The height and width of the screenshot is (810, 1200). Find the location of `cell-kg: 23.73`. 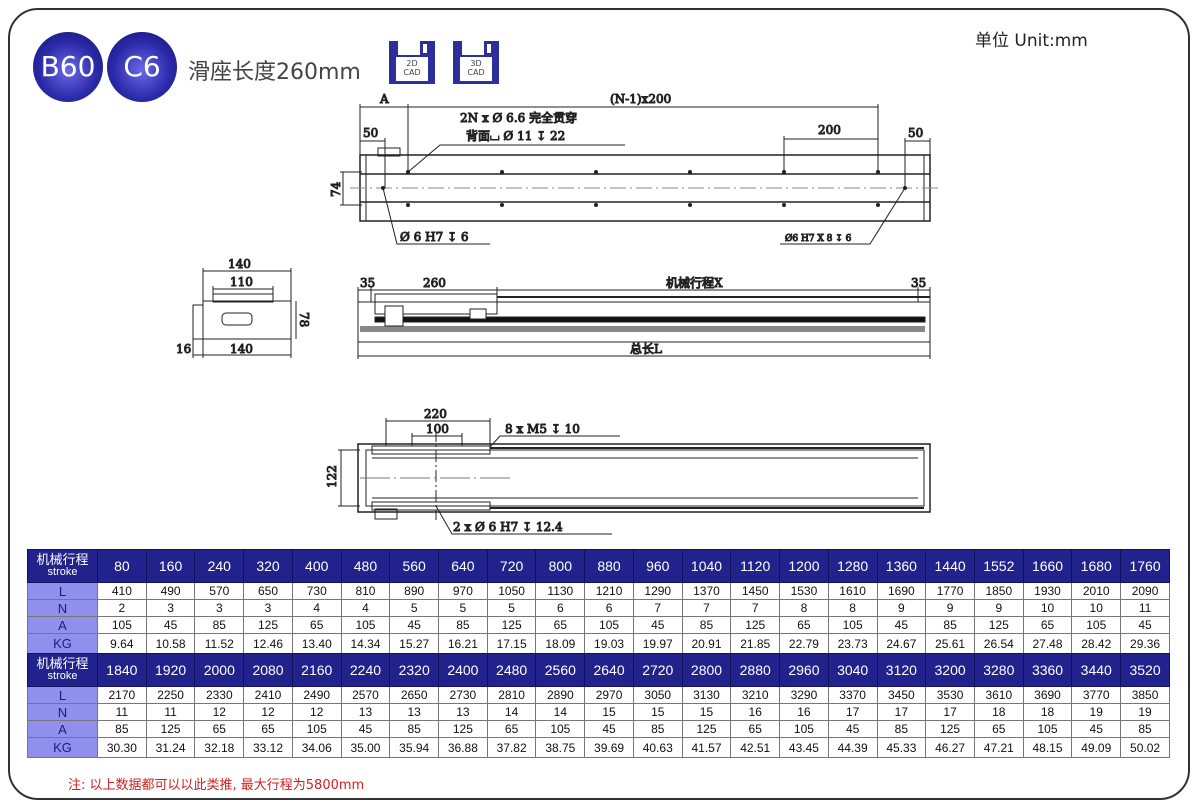

cell-kg: 23.73 is located at coordinates (852, 643).